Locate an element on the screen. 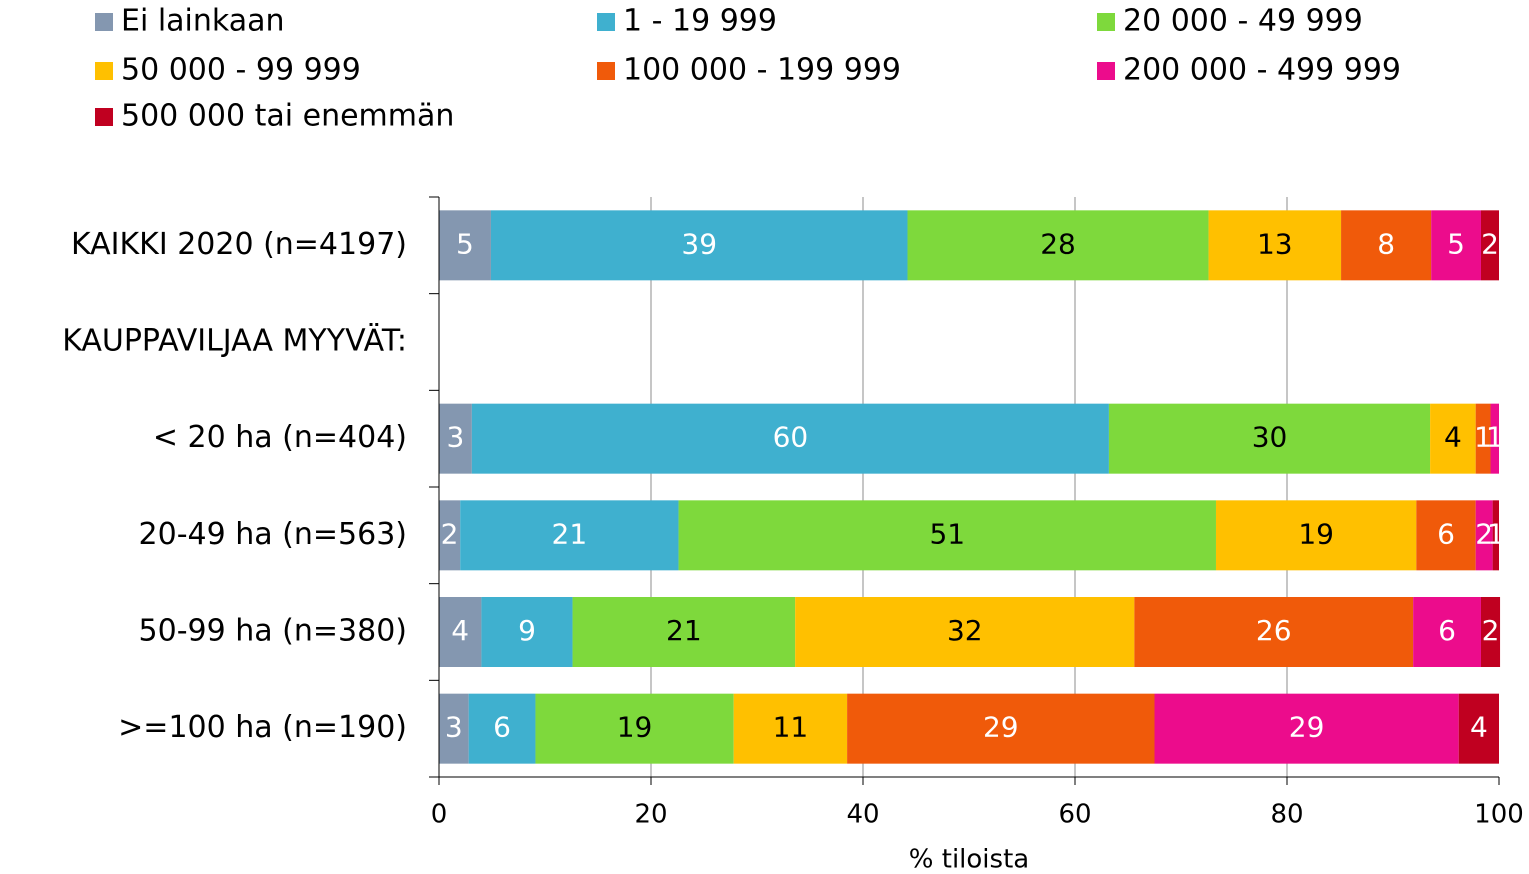  data-label: 11 is located at coordinates (791, 727).